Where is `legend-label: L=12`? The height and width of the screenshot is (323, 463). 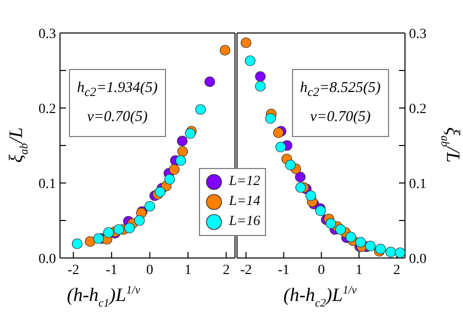
legend-label: L=12 is located at coordinates (244, 182).